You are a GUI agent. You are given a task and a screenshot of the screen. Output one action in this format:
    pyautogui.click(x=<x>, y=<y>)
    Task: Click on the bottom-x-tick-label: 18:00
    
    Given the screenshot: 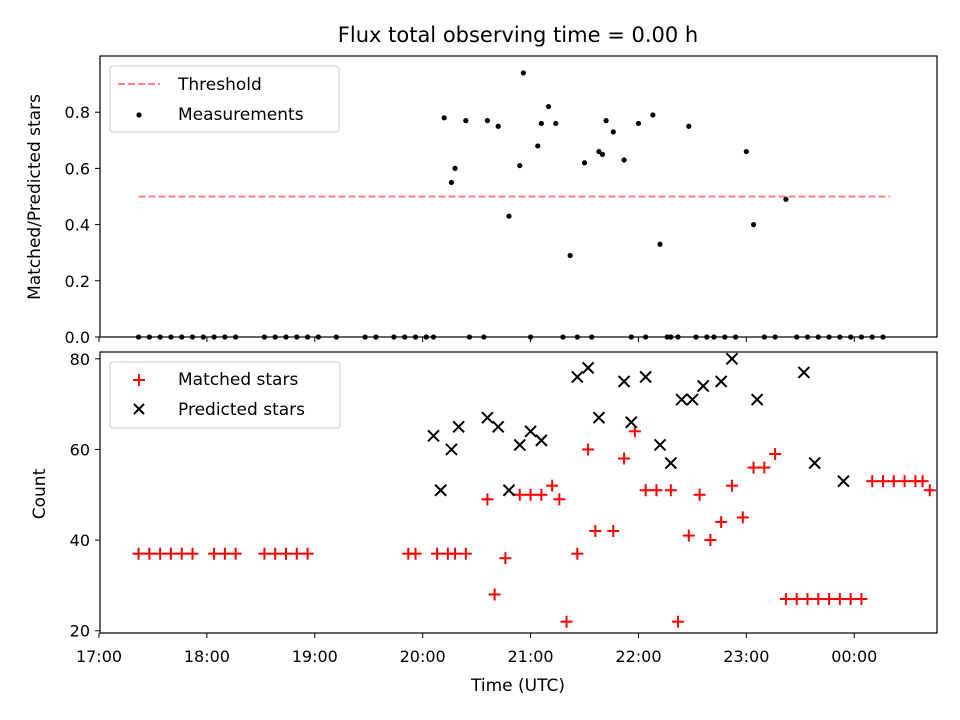 What is the action you would take?
    pyautogui.click(x=207, y=656)
    